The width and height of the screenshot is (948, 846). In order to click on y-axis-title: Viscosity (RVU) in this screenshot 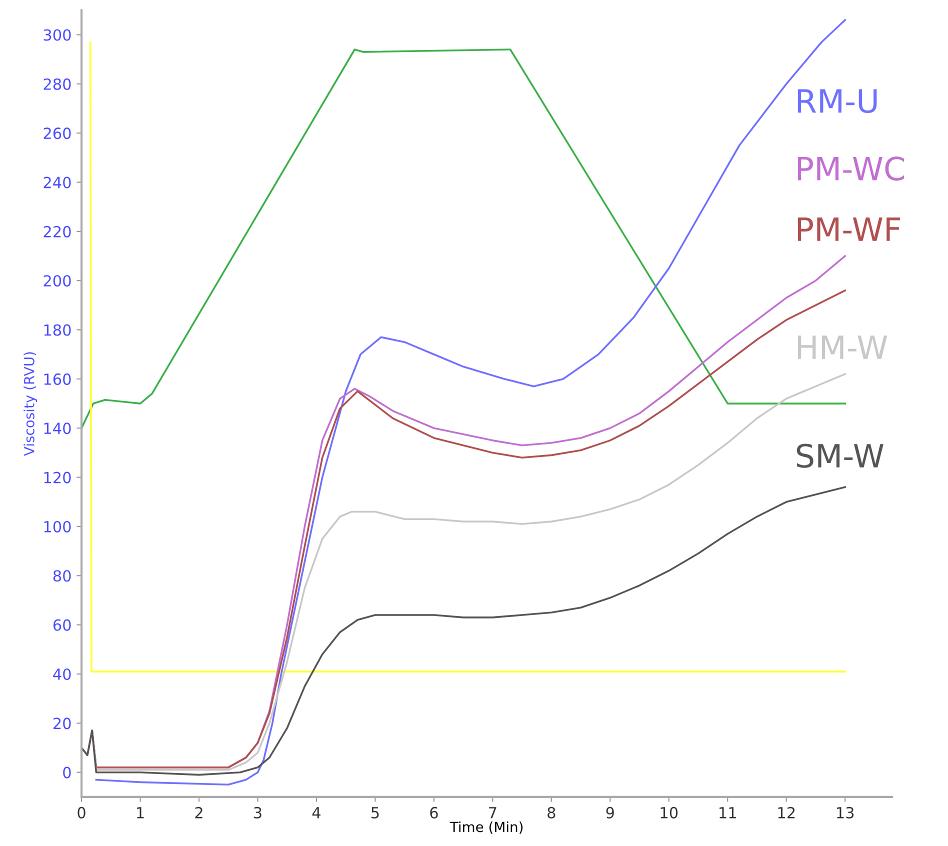, I will do `click(31, 404)`.